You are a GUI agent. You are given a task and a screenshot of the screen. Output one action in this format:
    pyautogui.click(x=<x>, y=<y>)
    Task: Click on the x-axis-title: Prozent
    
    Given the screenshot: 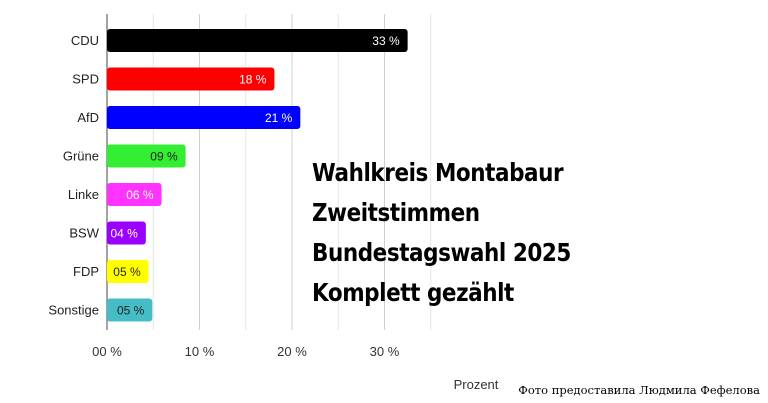 What is the action you would take?
    pyautogui.click(x=476, y=384)
    